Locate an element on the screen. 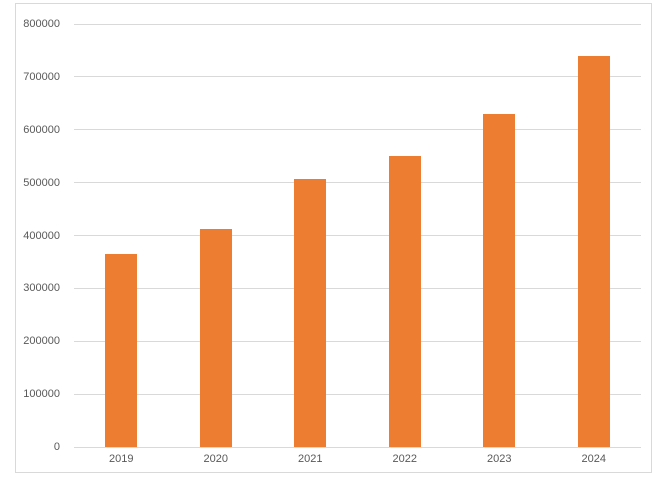 This screenshot has height=492, width=670. y-tick-label: 800000 is located at coordinates (41, 24).